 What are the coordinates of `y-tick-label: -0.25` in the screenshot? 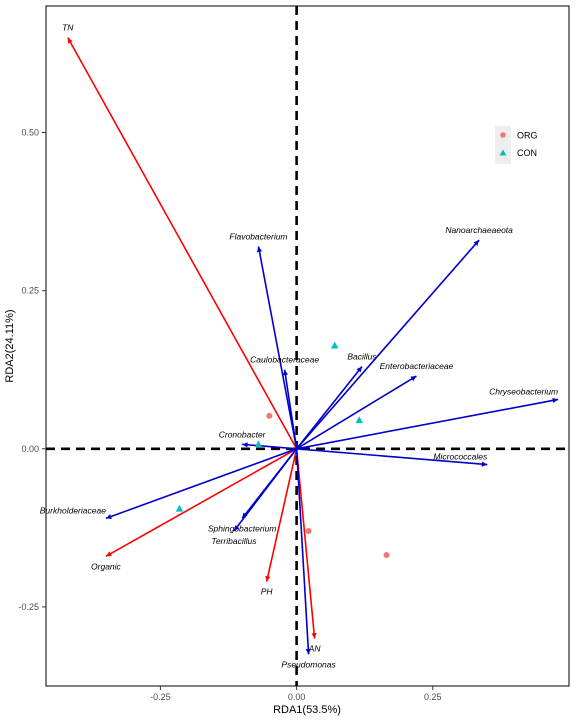 It's located at (28, 607).